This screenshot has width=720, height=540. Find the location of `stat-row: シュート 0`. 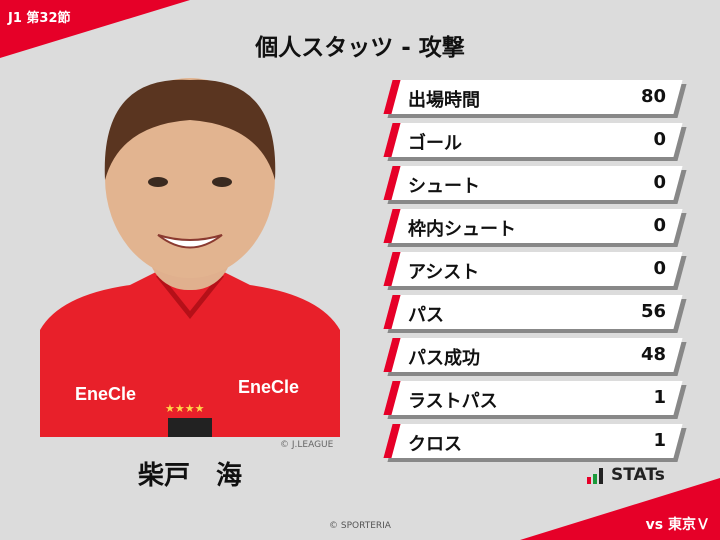

stat-row: シュート 0 is located at coordinates (535, 185).